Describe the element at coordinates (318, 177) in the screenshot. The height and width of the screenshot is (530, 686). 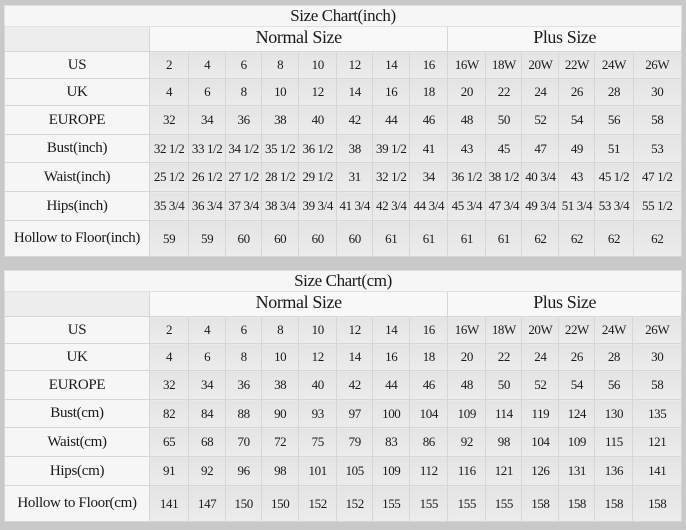
I see `size-cell: 29 1/2` at that location.